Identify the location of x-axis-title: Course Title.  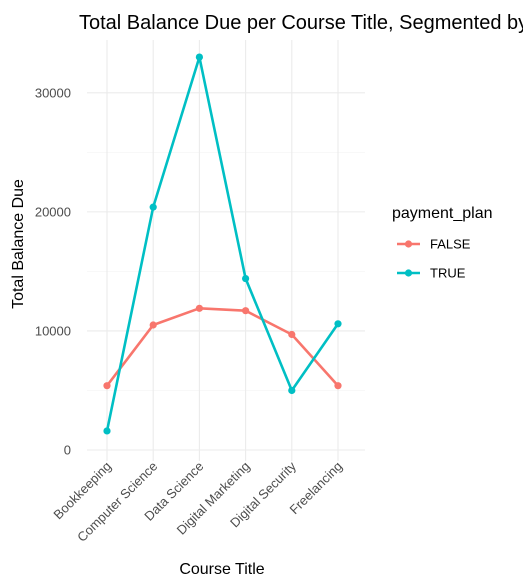
(221, 569).